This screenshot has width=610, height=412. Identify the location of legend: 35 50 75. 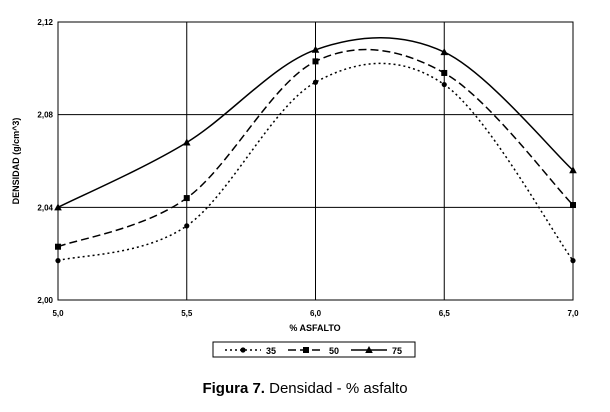
(313, 351).